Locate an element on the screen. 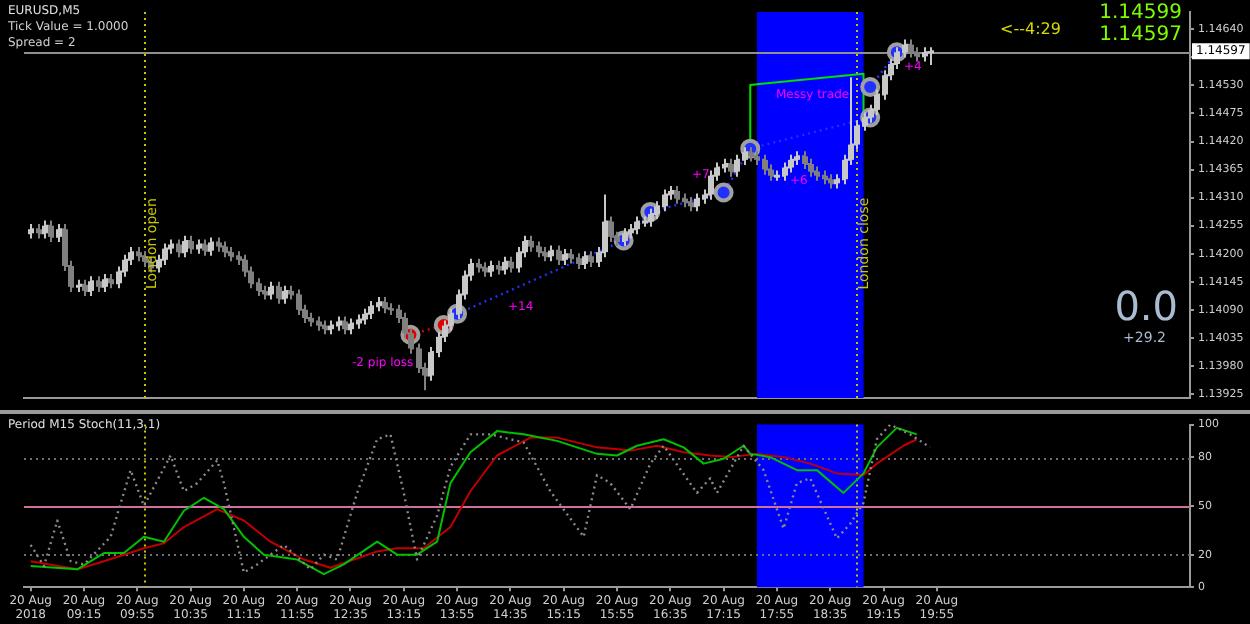 This screenshot has height=624, width=1250. annotation: 1.14597 is located at coordinates (1140, 35).